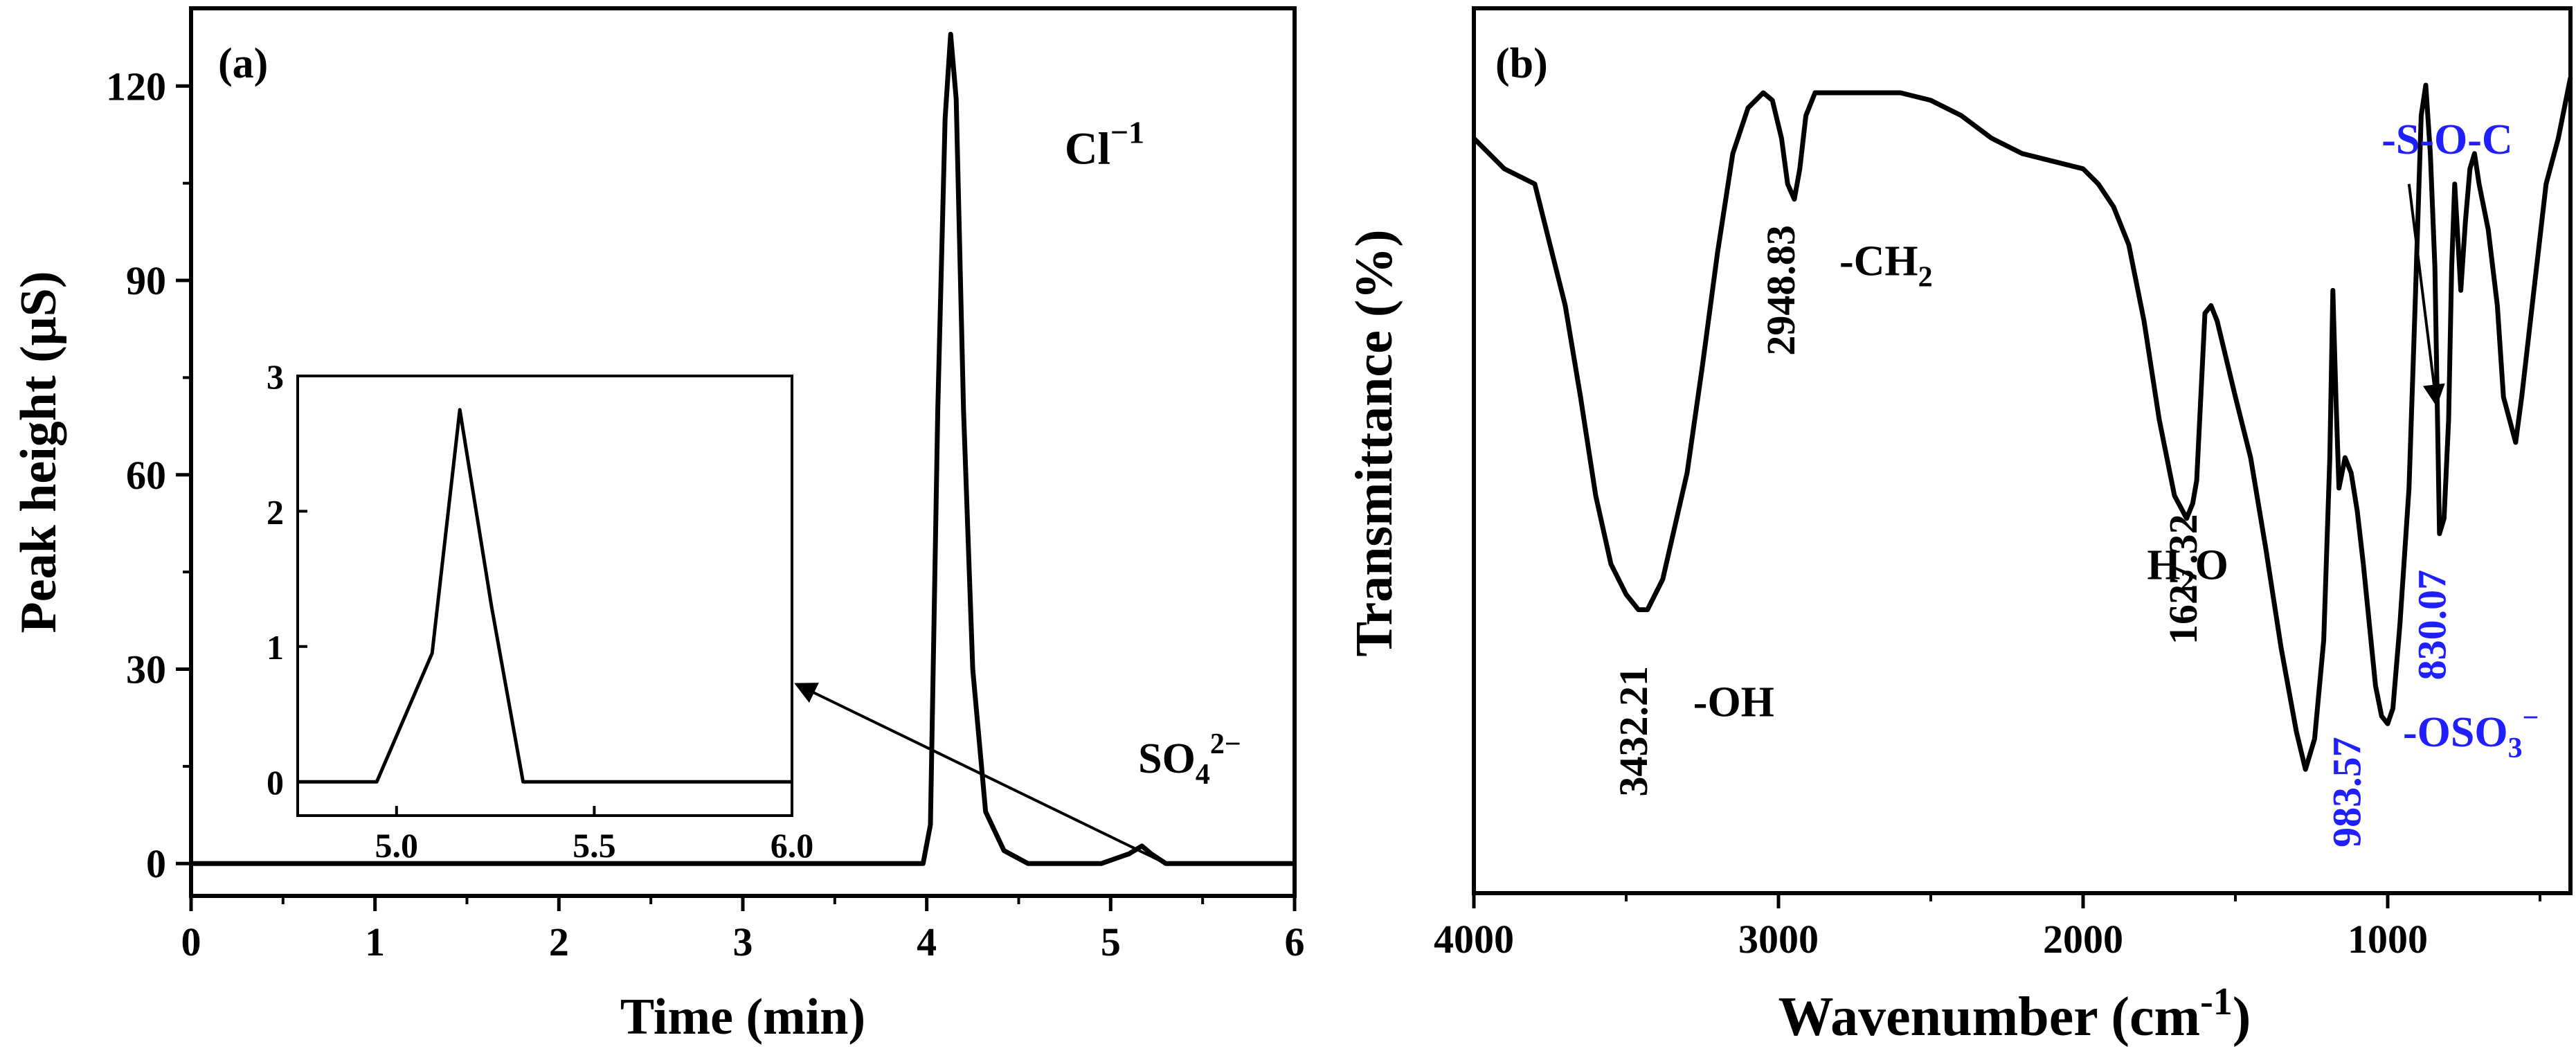 Image resolution: width=2576 pixels, height=1060 pixels. What do you see at coordinates (1295, 941) in the screenshot?
I see `panel-a-x-tick-label: 6` at bounding box center [1295, 941].